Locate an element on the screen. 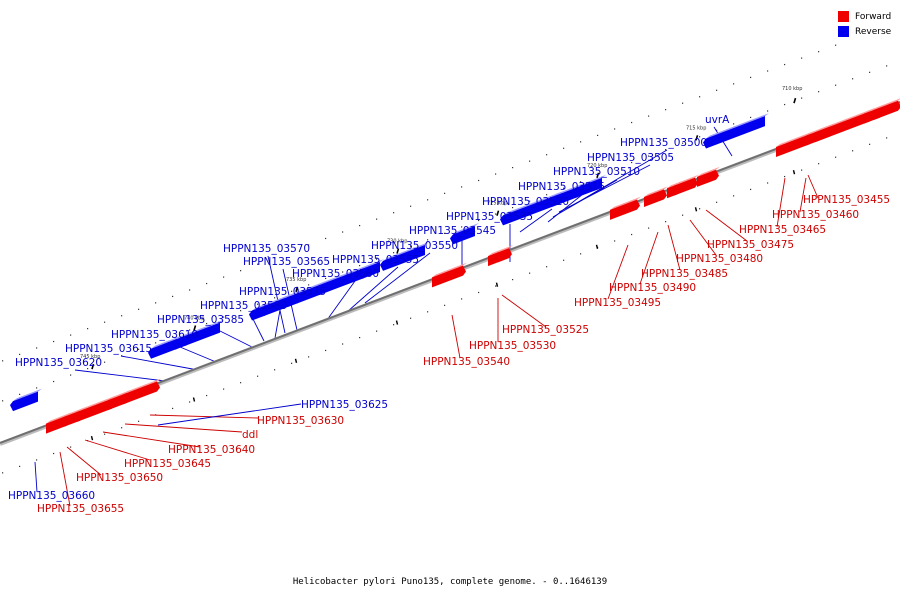  gene-label: ddl is located at coordinates (250, 435).